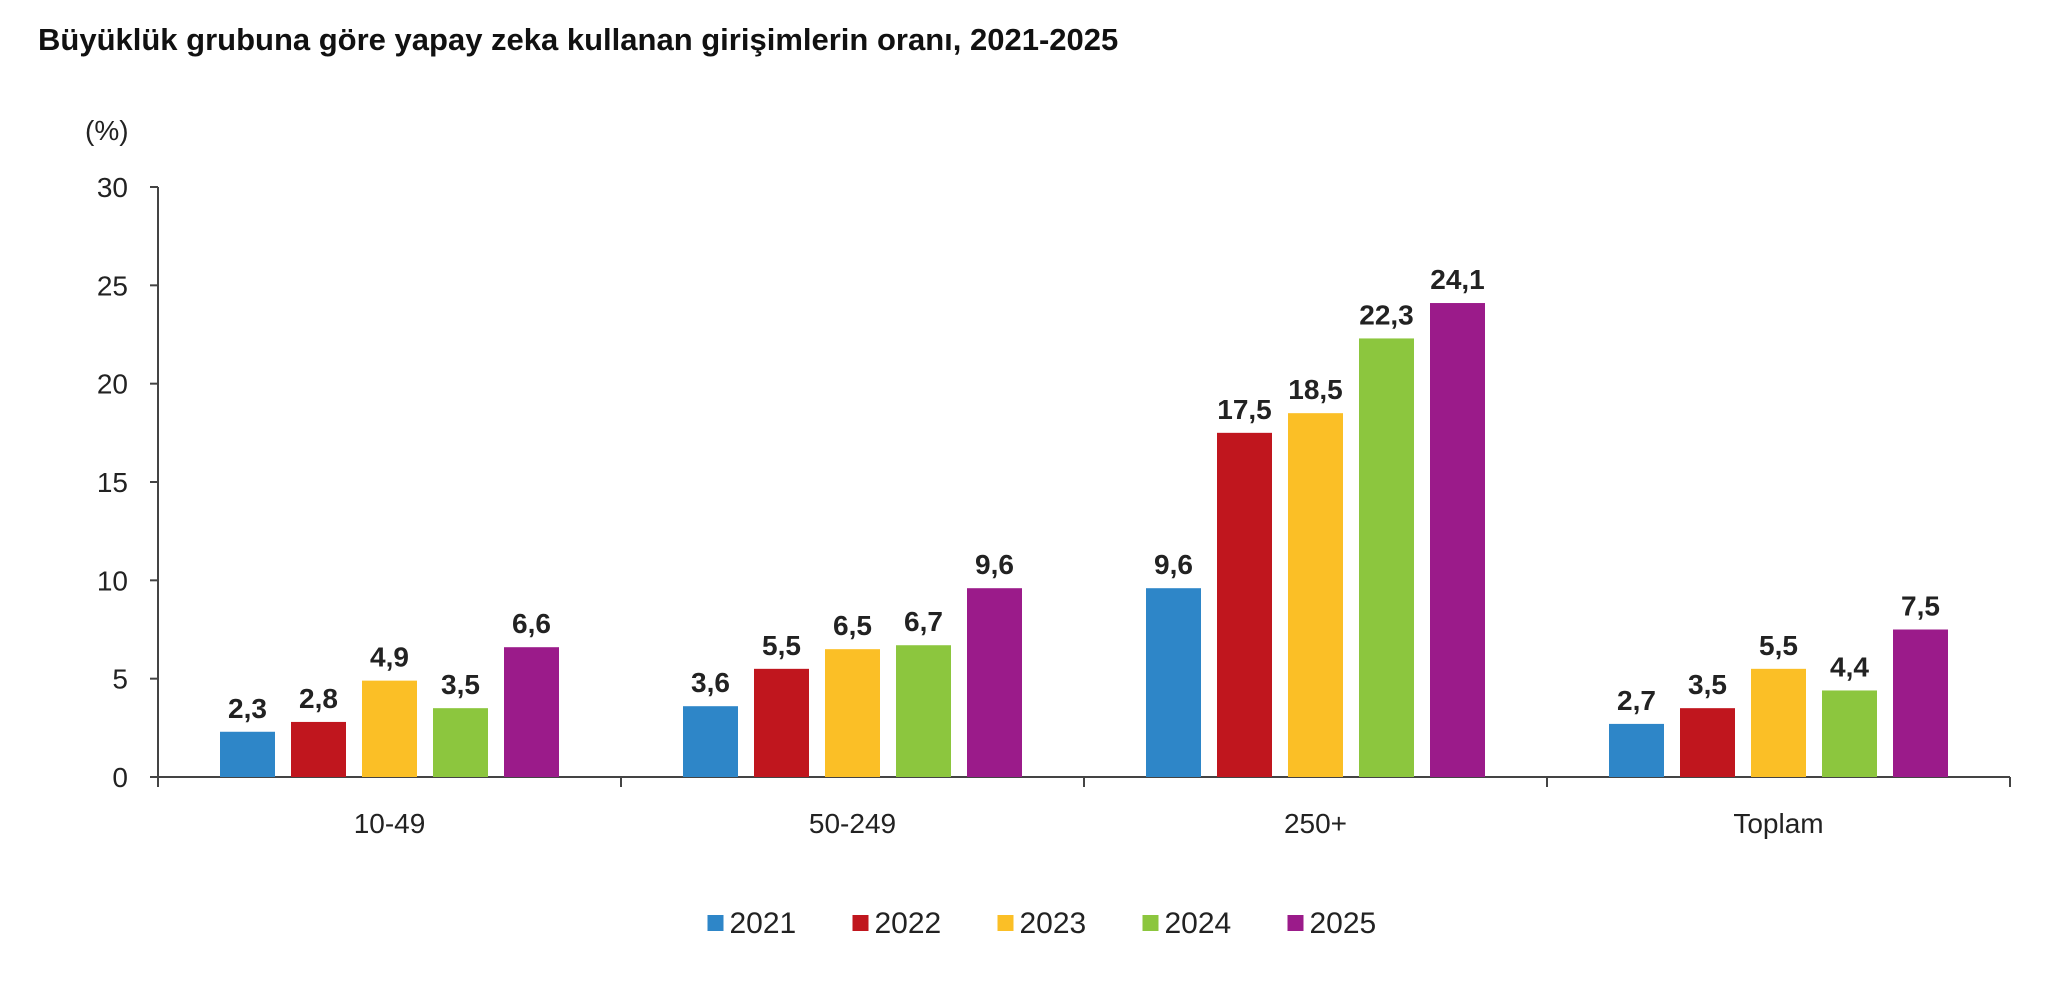  I want to click on y-axis-label: (%), so click(107, 130).